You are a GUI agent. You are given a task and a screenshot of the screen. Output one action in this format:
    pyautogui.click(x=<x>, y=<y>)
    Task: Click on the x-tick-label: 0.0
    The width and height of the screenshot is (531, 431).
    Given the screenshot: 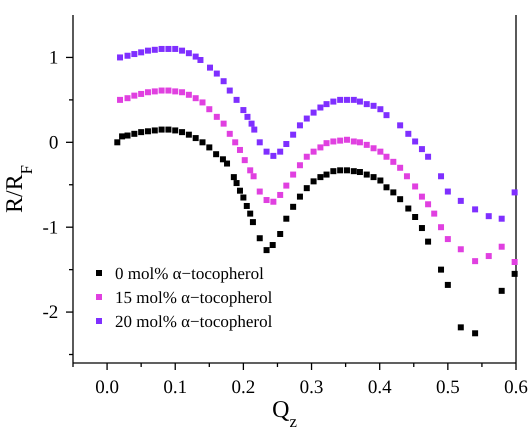 What is the action you would take?
    pyautogui.click(x=107, y=387)
    